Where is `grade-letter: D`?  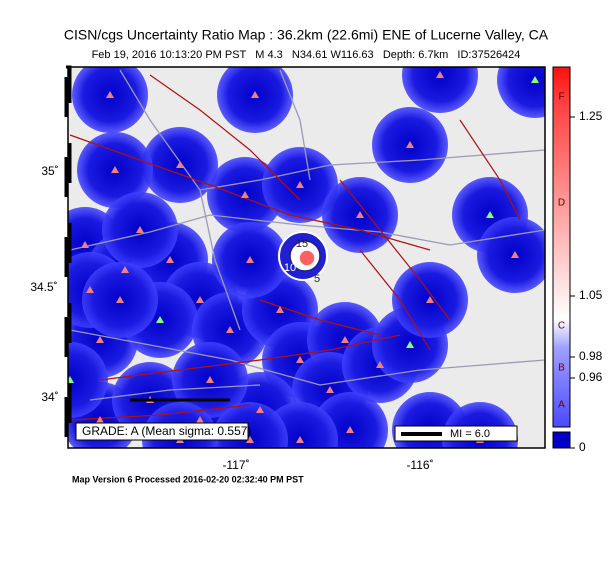 grade-letter: D is located at coordinates (561, 203).